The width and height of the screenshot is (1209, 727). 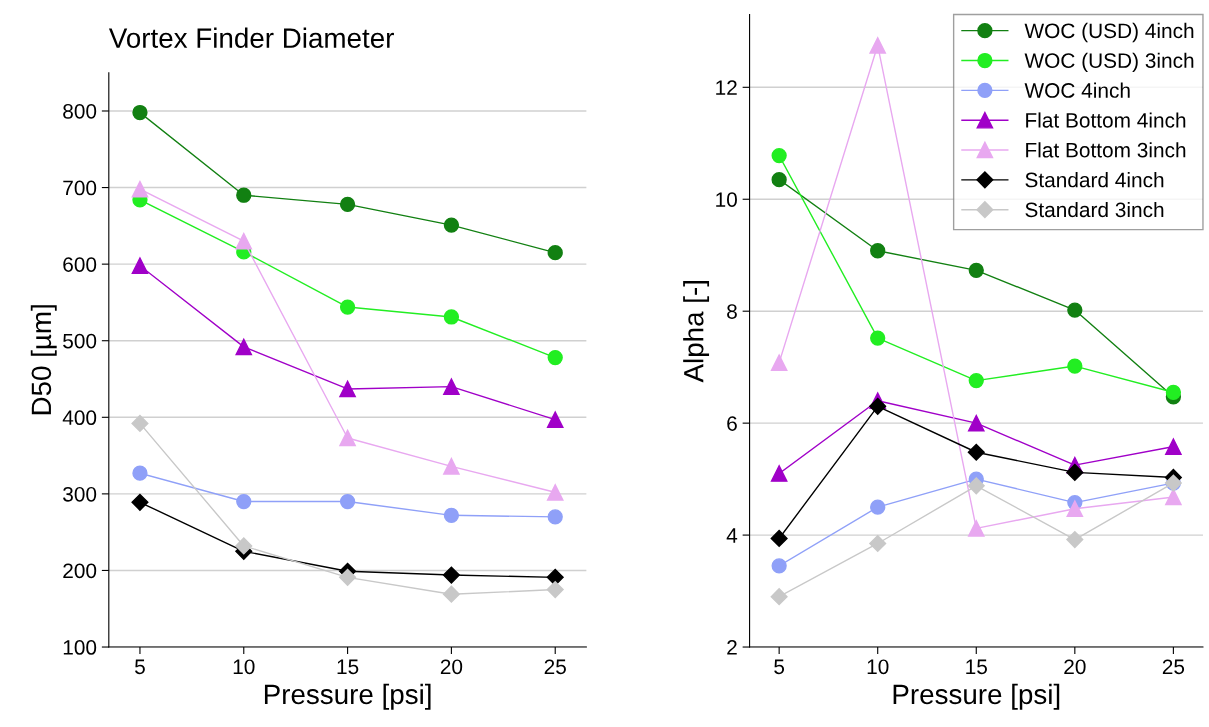 What do you see at coordinates (726, 87) in the screenshot?
I see `y-tick-label: 12` at bounding box center [726, 87].